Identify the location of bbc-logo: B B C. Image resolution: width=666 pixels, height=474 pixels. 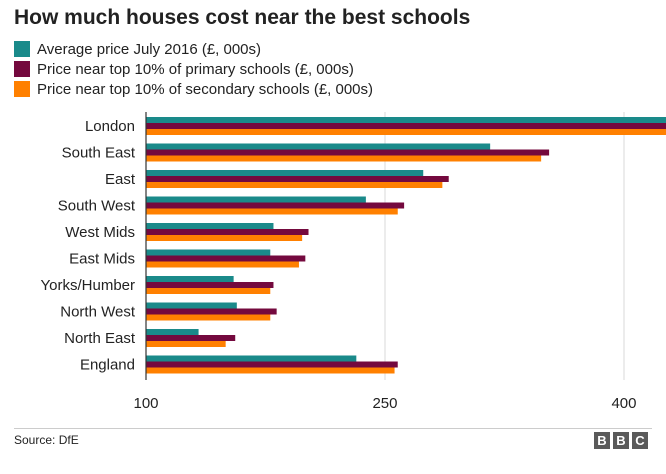
(621, 440).